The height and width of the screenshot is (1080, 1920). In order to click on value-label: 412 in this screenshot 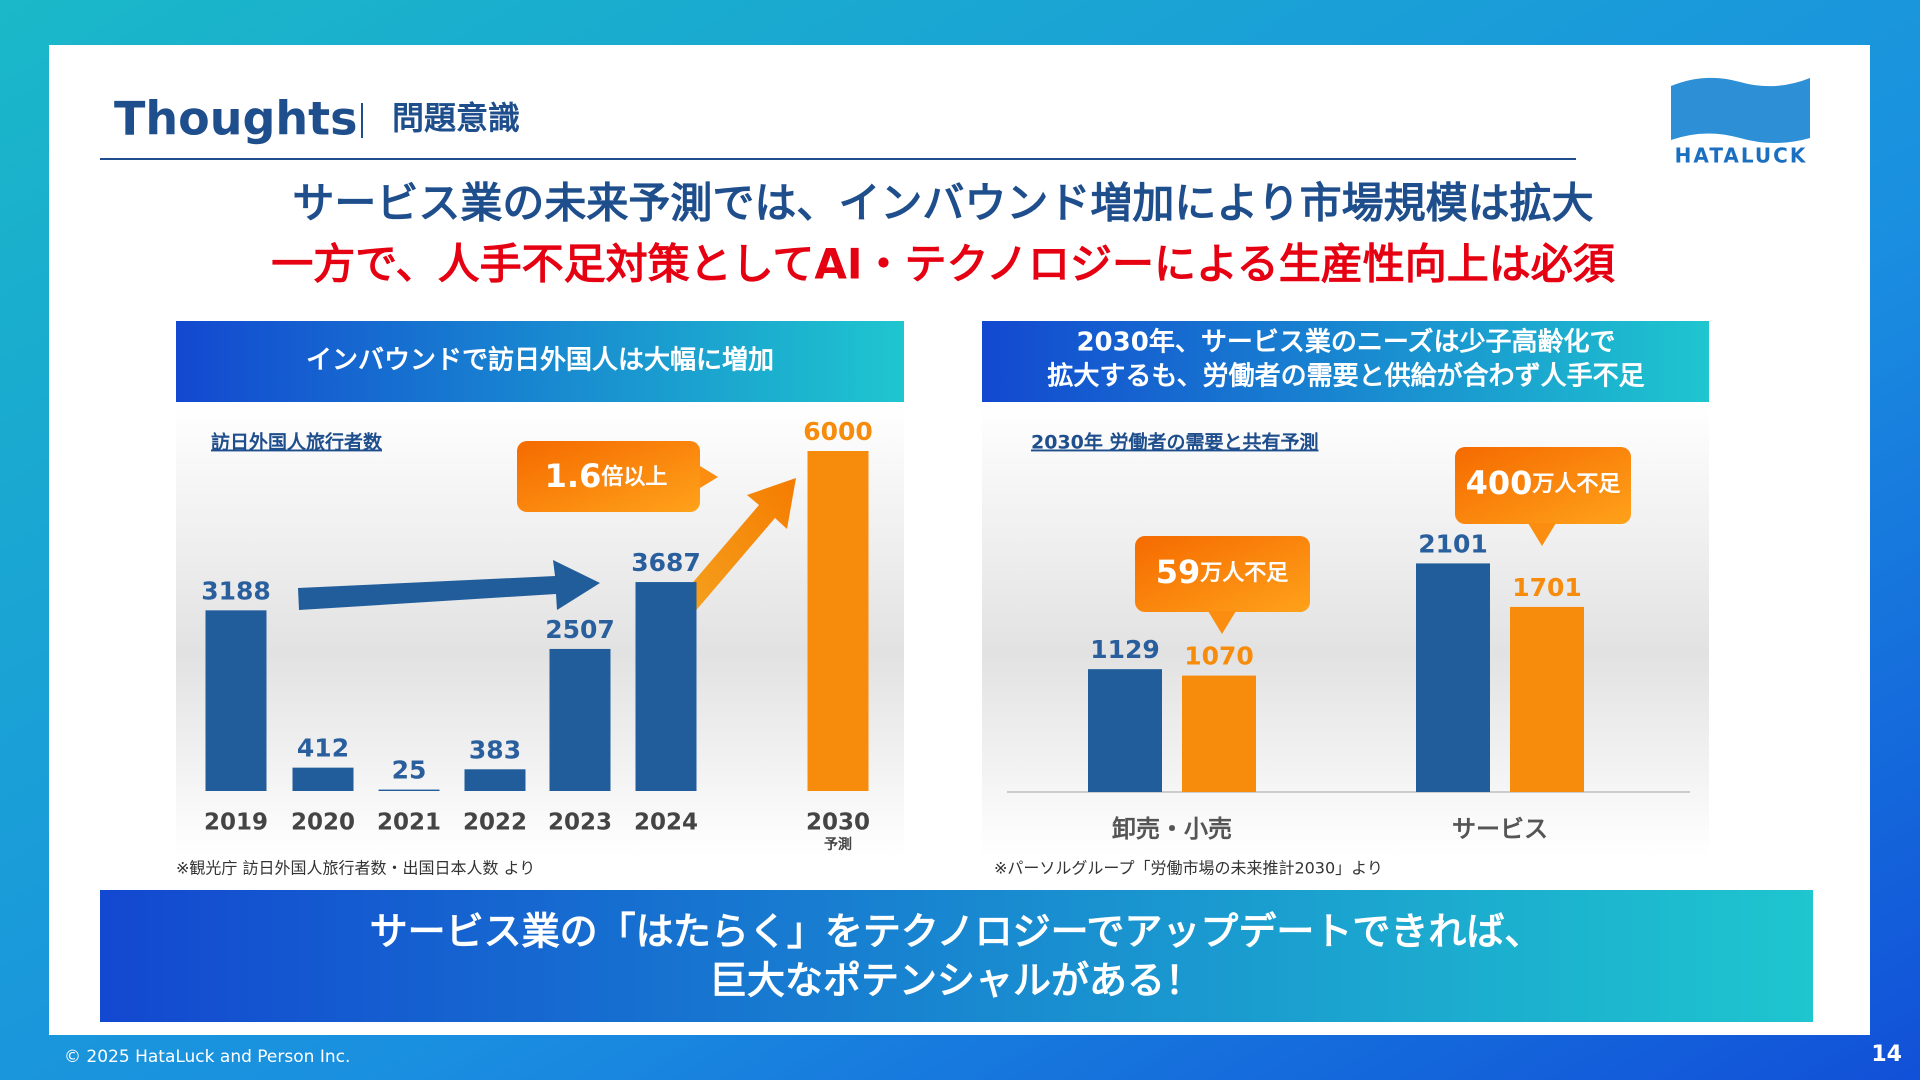, I will do `click(323, 748)`.